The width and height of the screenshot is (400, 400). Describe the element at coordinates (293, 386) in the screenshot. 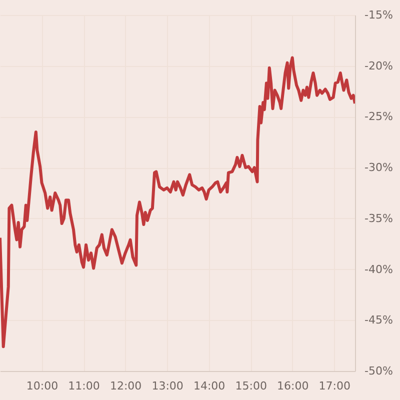

I see `x-tick-label: 16:00` at that location.